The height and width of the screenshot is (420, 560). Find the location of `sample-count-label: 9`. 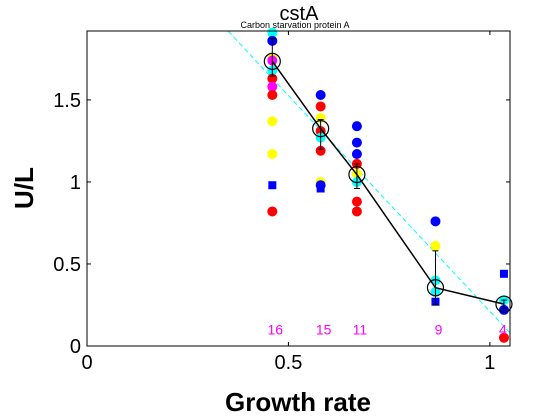

sample-count-label: 9 is located at coordinates (439, 330).